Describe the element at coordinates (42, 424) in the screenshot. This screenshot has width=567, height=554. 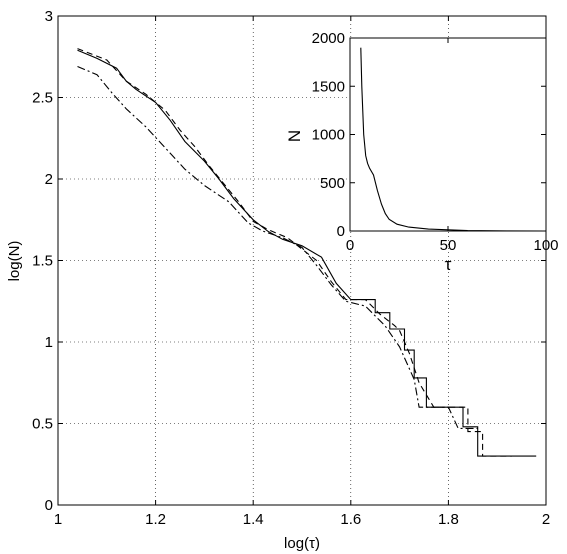
I see `main-y-tick-label: 0.5` at that location.